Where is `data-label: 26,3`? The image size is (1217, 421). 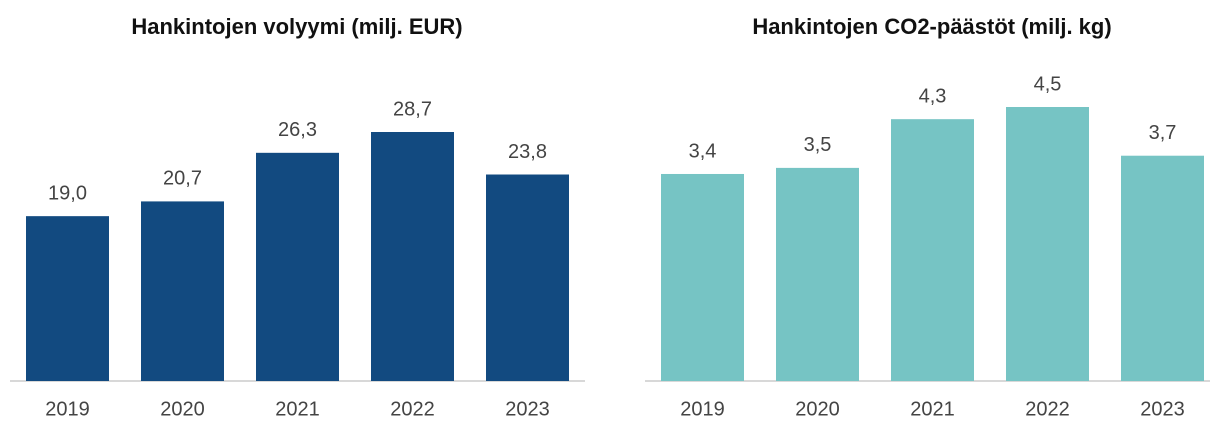 data-label: 26,3 is located at coordinates (297, 130).